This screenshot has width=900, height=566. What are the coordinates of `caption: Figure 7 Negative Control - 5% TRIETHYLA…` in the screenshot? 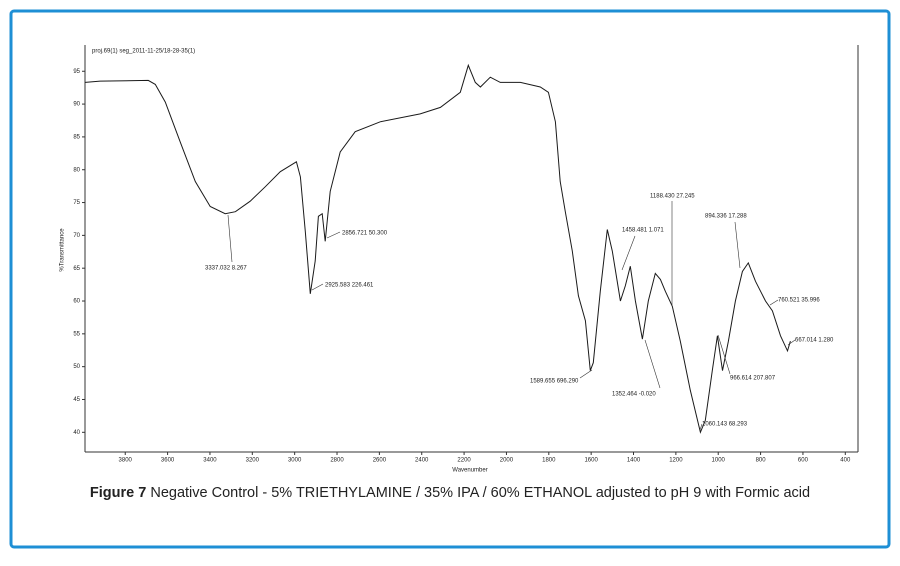 It's located at (450, 493).